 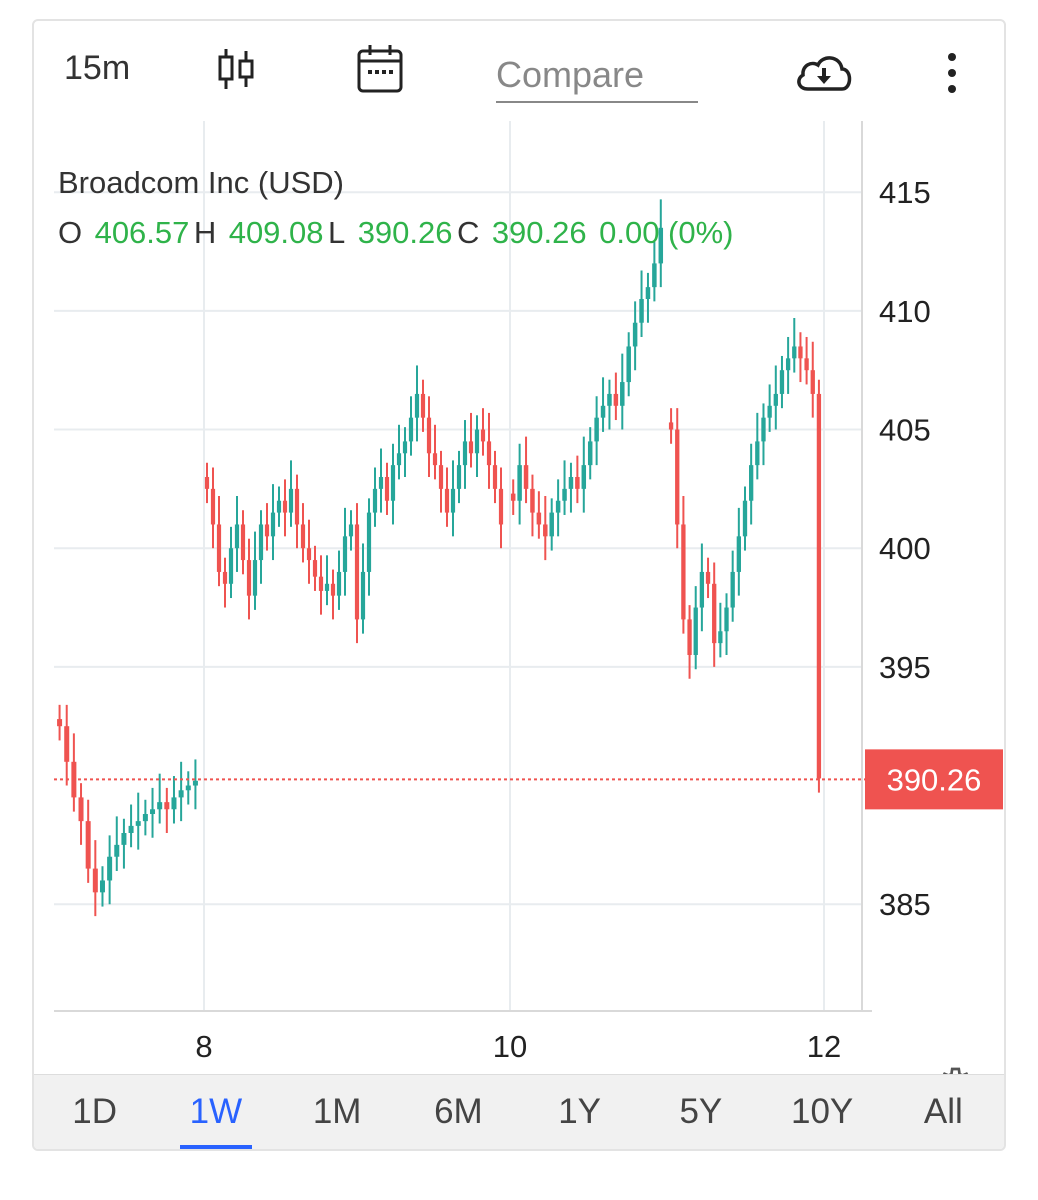 I want to click on x-tick-label: 10, so click(x=510, y=1046).